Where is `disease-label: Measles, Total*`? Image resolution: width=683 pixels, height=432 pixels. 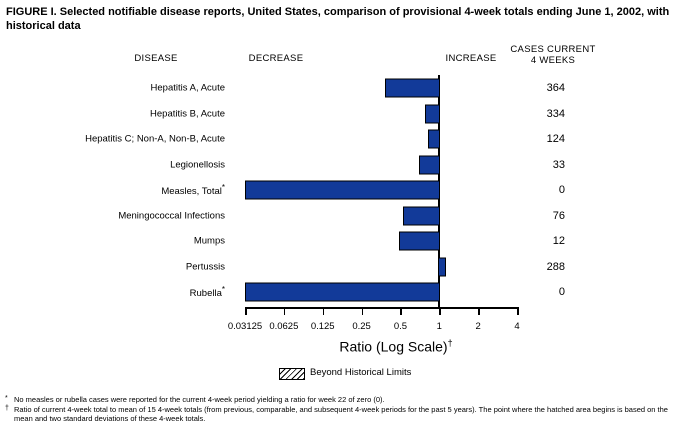
disease-label: Measles, Total* is located at coordinates (193, 190).